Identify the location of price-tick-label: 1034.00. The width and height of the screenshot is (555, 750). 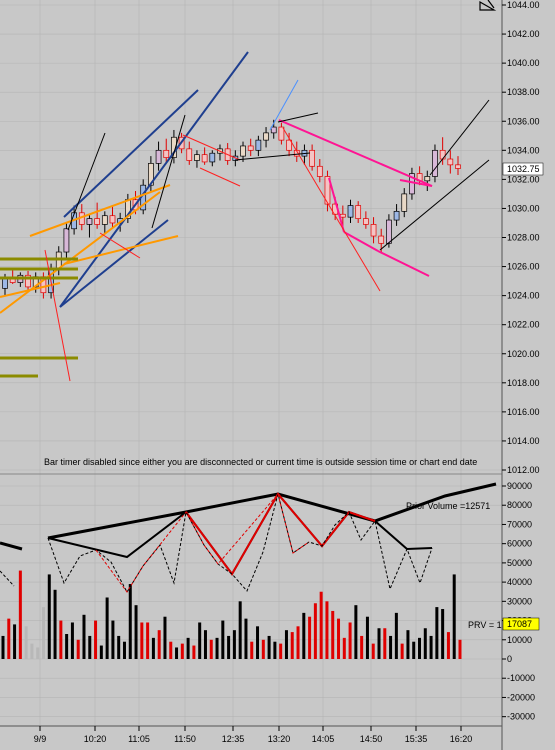
(523, 150).